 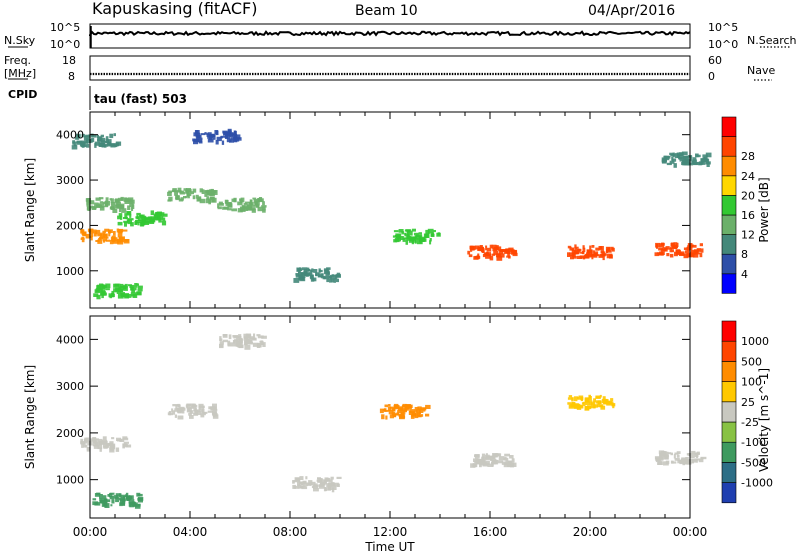 I want to click on power-colorbar: 4 8 12 16 20 24 28, so click(x=738, y=205).